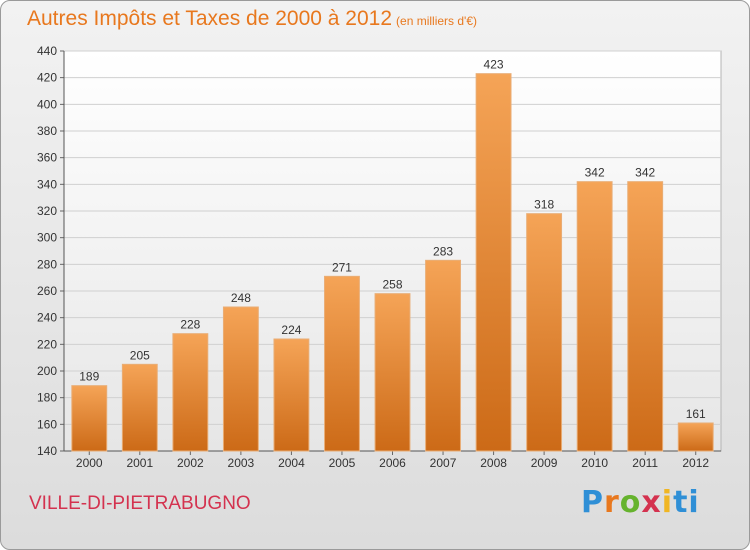  I want to click on x-tick-label: 2003, so click(241, 463).